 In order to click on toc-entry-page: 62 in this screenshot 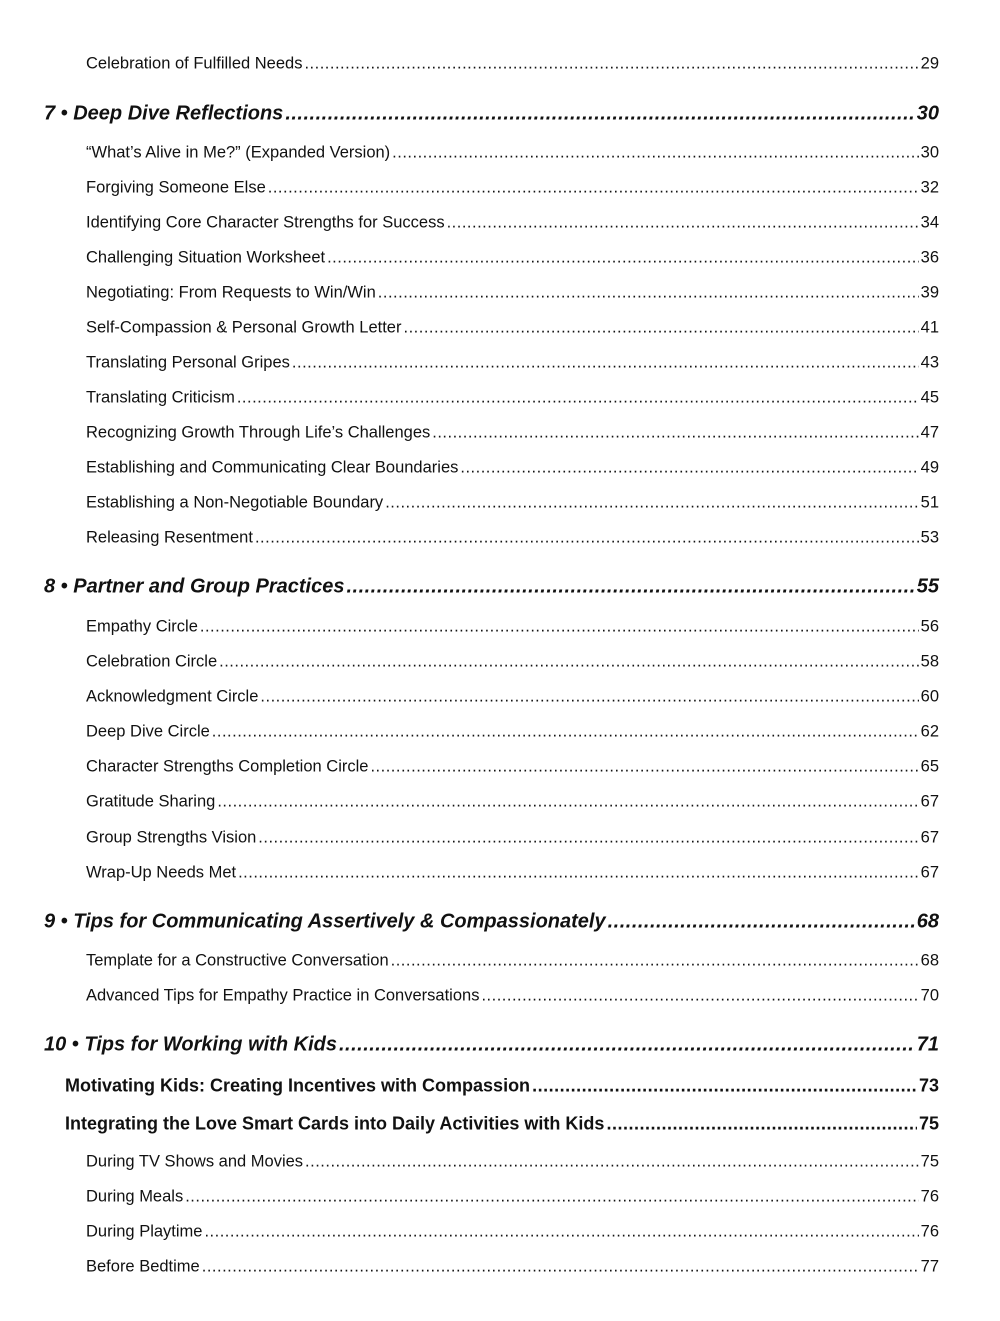, I will do `click(929, 731)`.